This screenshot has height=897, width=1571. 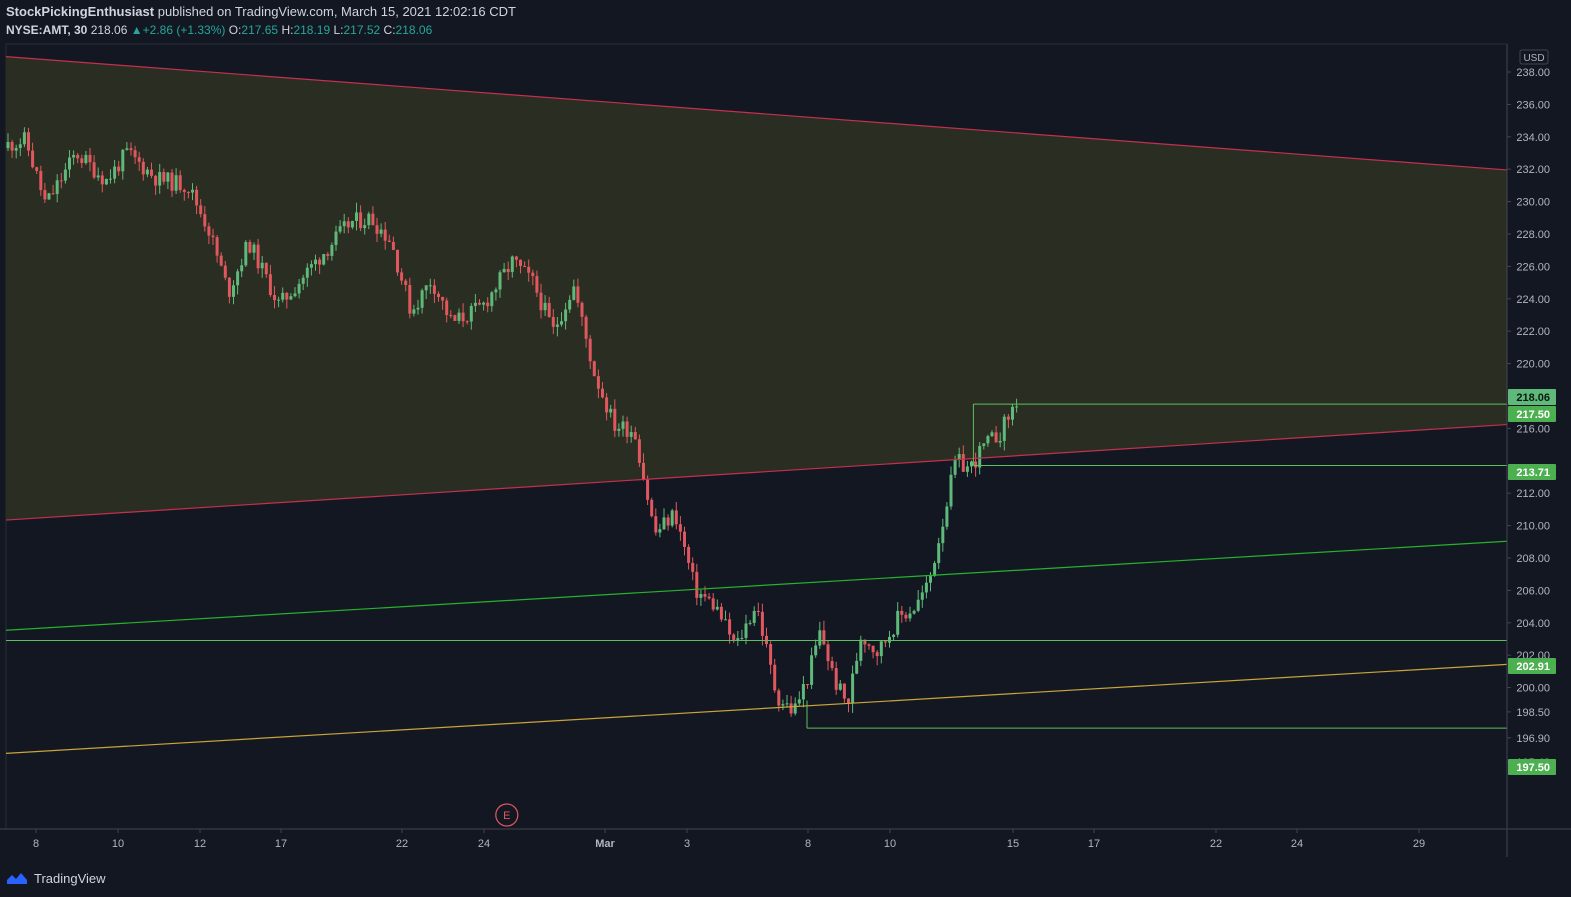 I want to click on x-tick-label: 22, so click(x=1216, y=844).